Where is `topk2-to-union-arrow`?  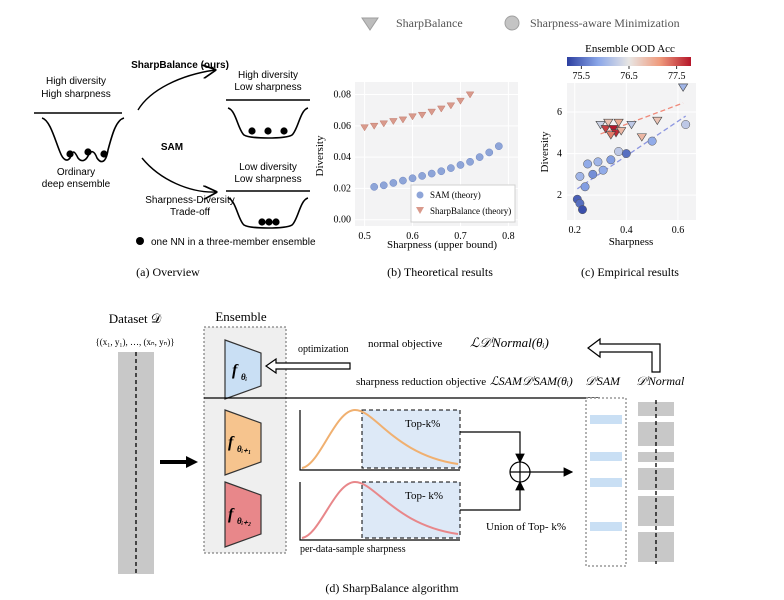
topk2-to-union-arrow is located at coordinates (492, 495).